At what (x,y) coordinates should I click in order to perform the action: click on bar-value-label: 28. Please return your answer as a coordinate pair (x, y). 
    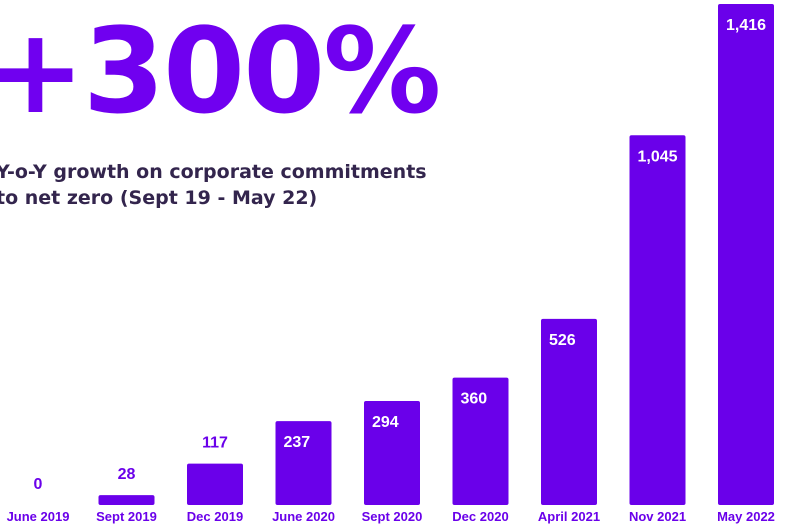
    Looking at the image, I should click on (127, 474).